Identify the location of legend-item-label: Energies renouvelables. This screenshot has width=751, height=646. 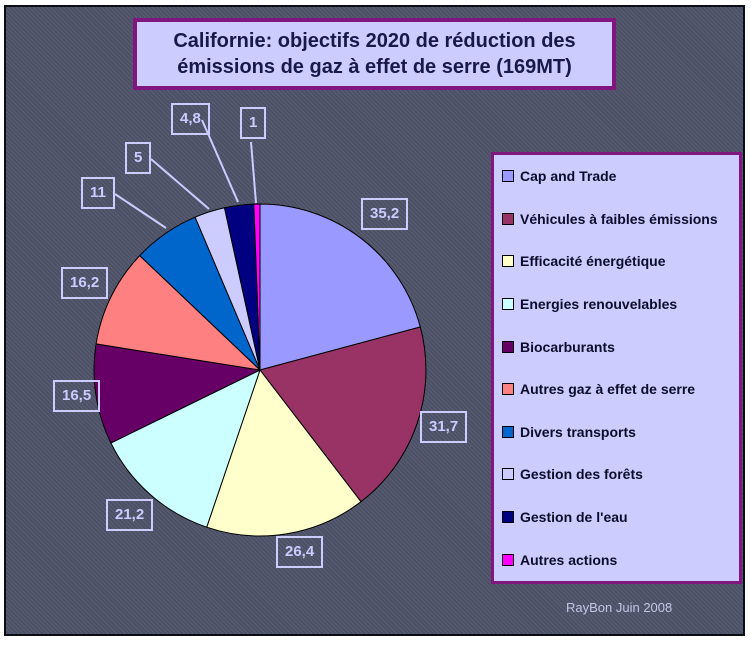
(599, 304).